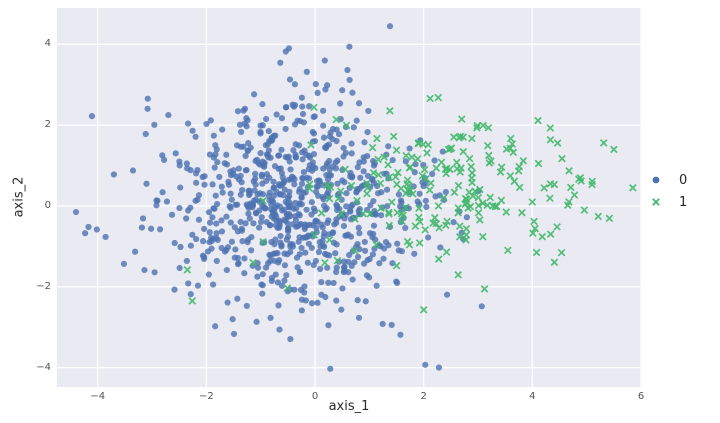 This screenshot has width=720, height=423. I want to click on x-tick-label: 0, so click(315, 396).